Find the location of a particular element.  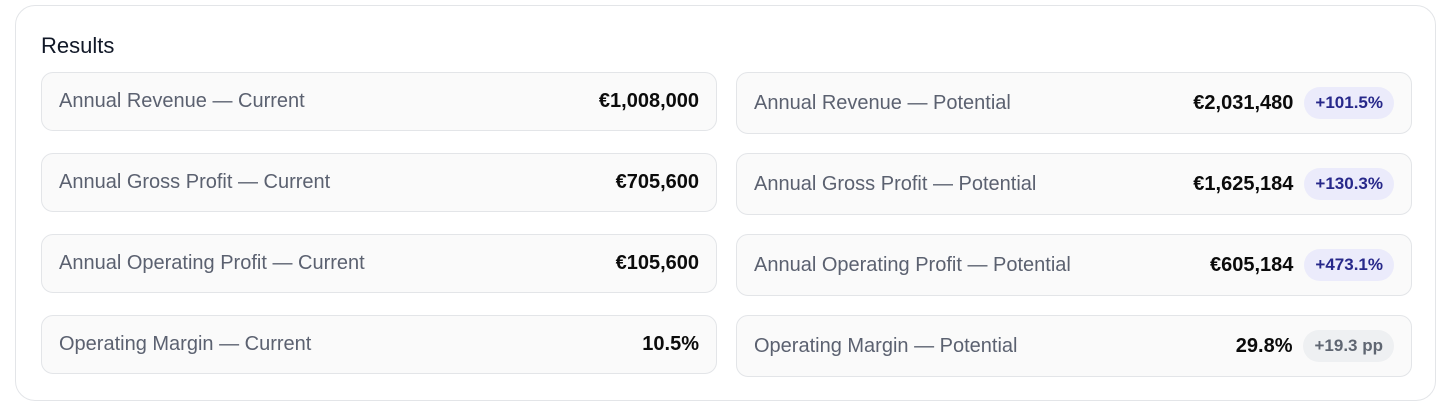

metric-value-group: €605,184 +473.1% is located at coordinates (1302, 265).